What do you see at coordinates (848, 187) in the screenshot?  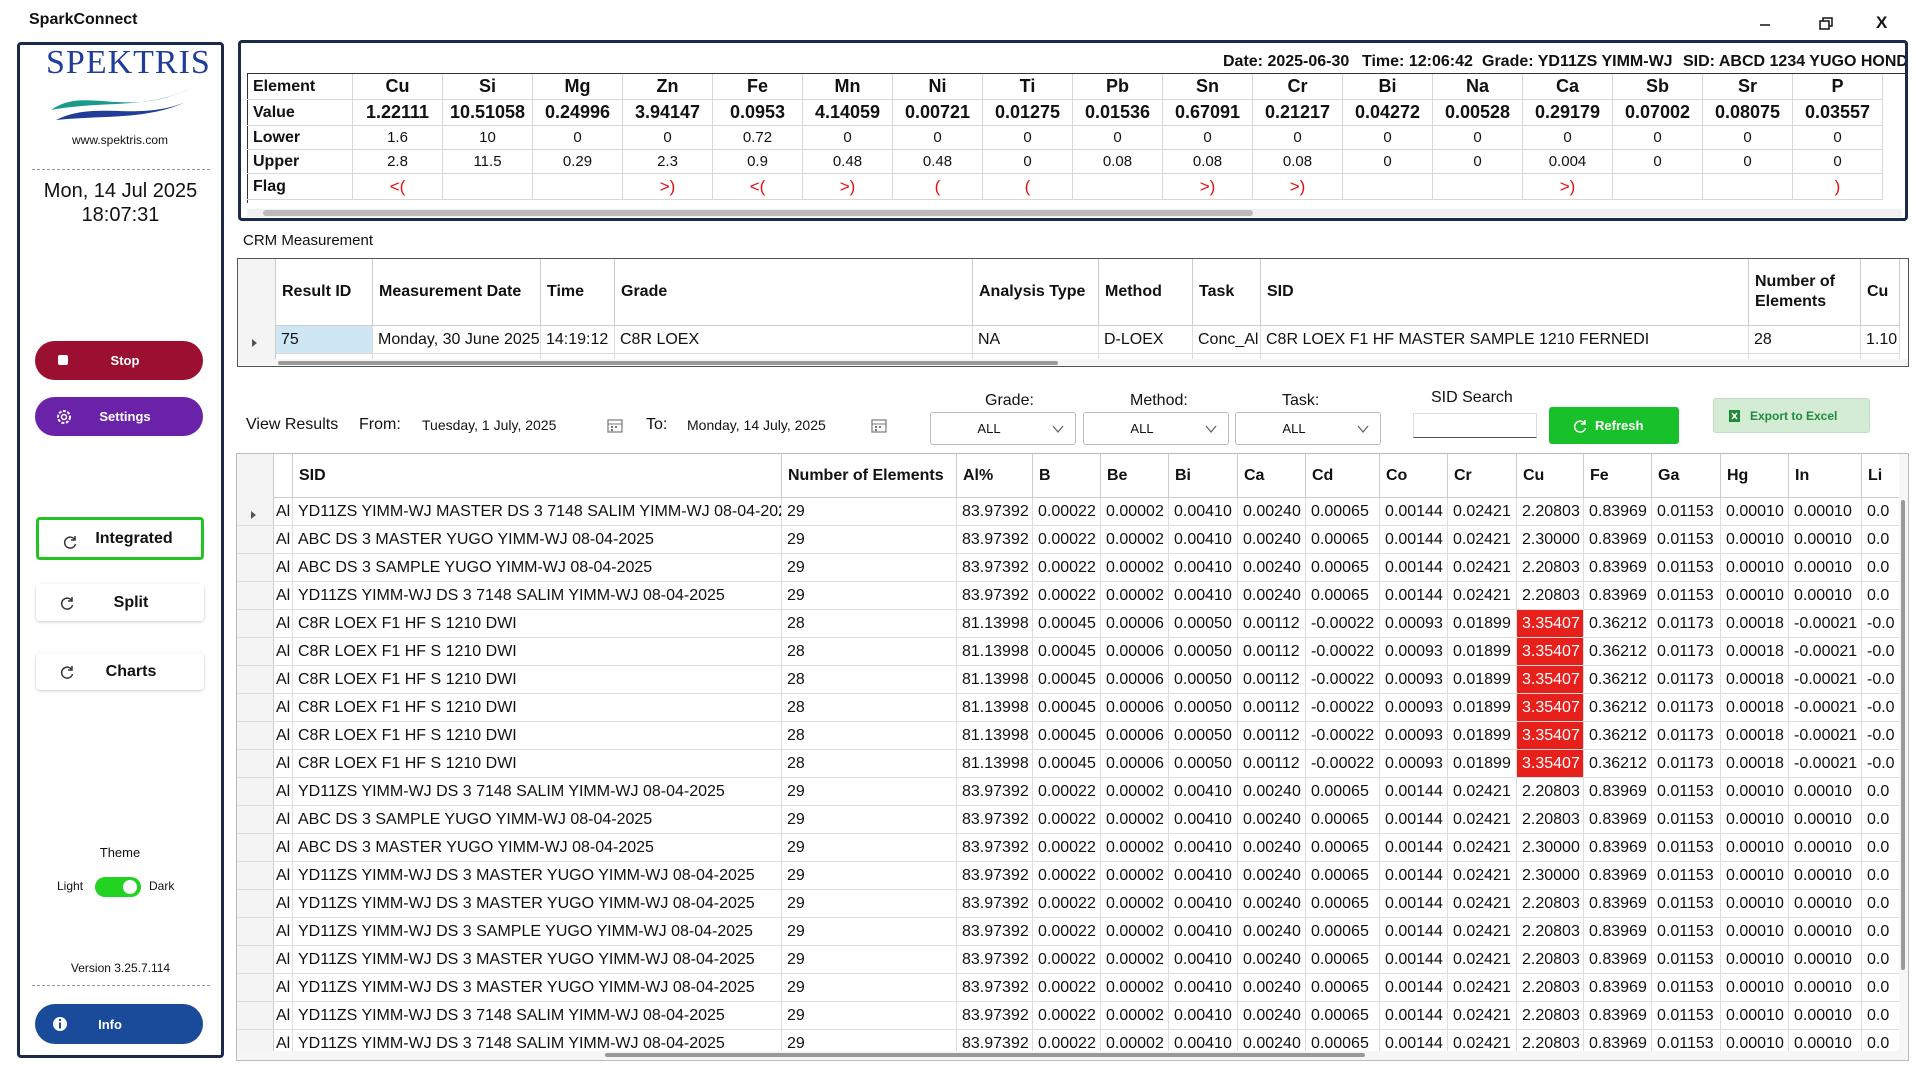 I see `table-cell: >)` at bounding box center [848, 187].